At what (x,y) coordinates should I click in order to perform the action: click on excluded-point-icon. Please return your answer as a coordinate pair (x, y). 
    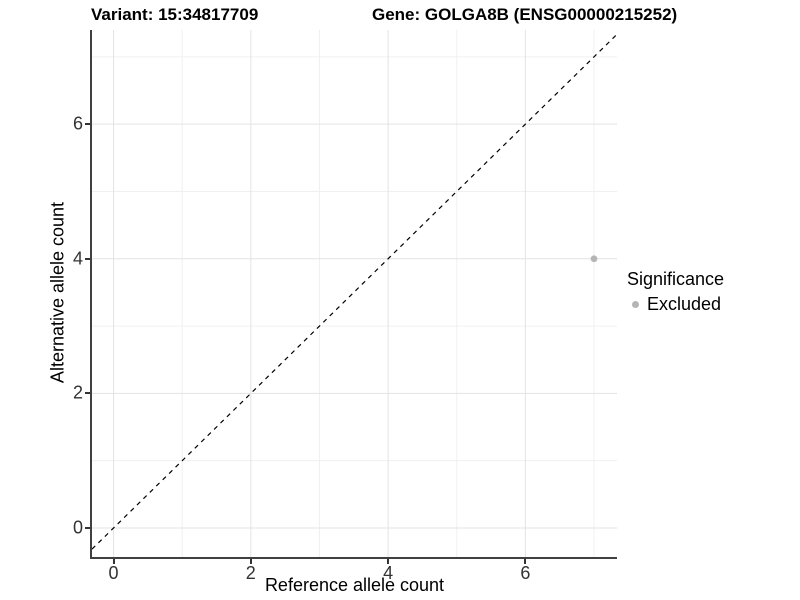
    Looking at the image, I should click on (635, 304).